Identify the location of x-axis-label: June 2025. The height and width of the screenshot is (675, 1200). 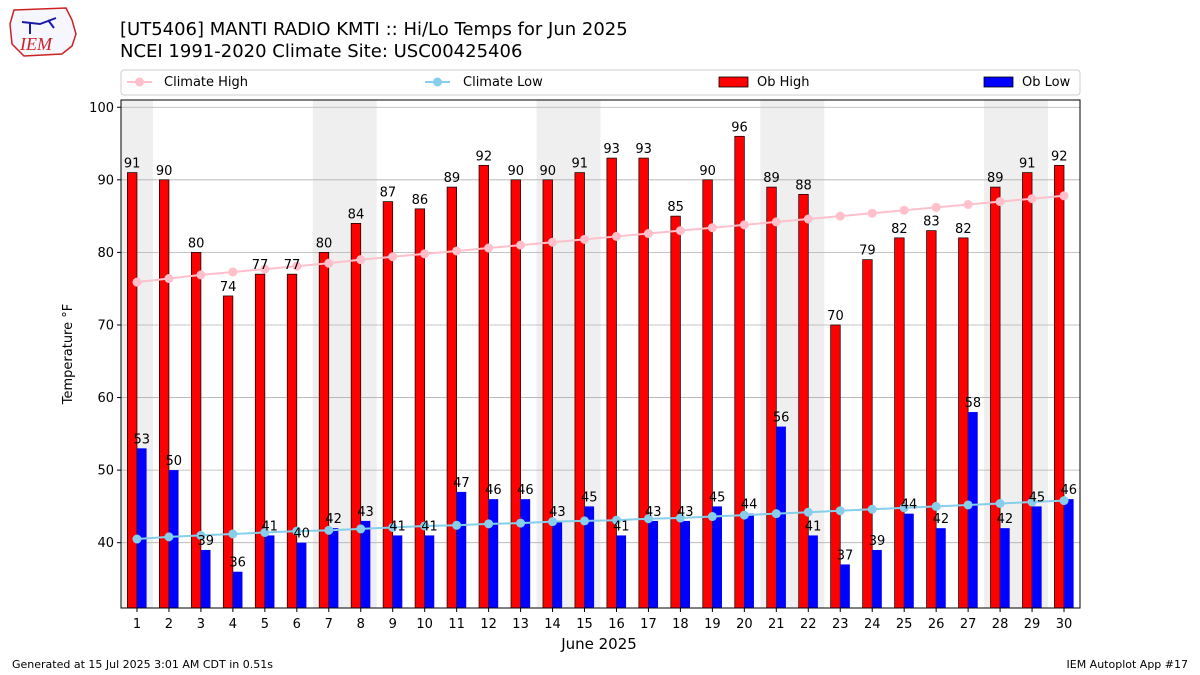
(598, 644).